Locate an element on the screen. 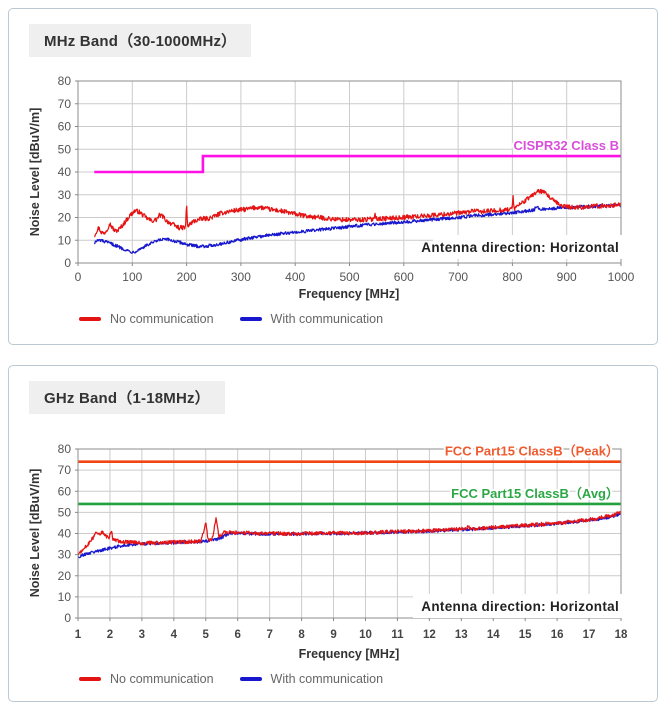  x-tick-label: 1000 is located at coordinates (621, 277).